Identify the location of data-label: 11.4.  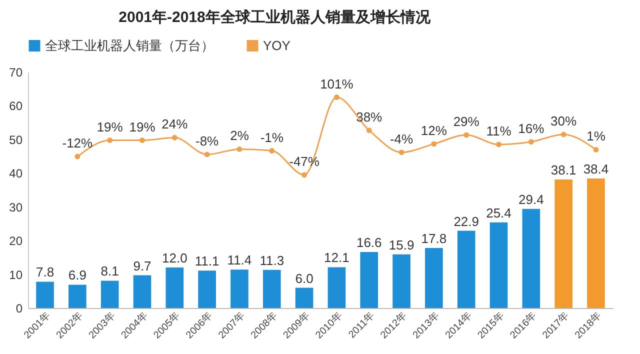
(239, 260).